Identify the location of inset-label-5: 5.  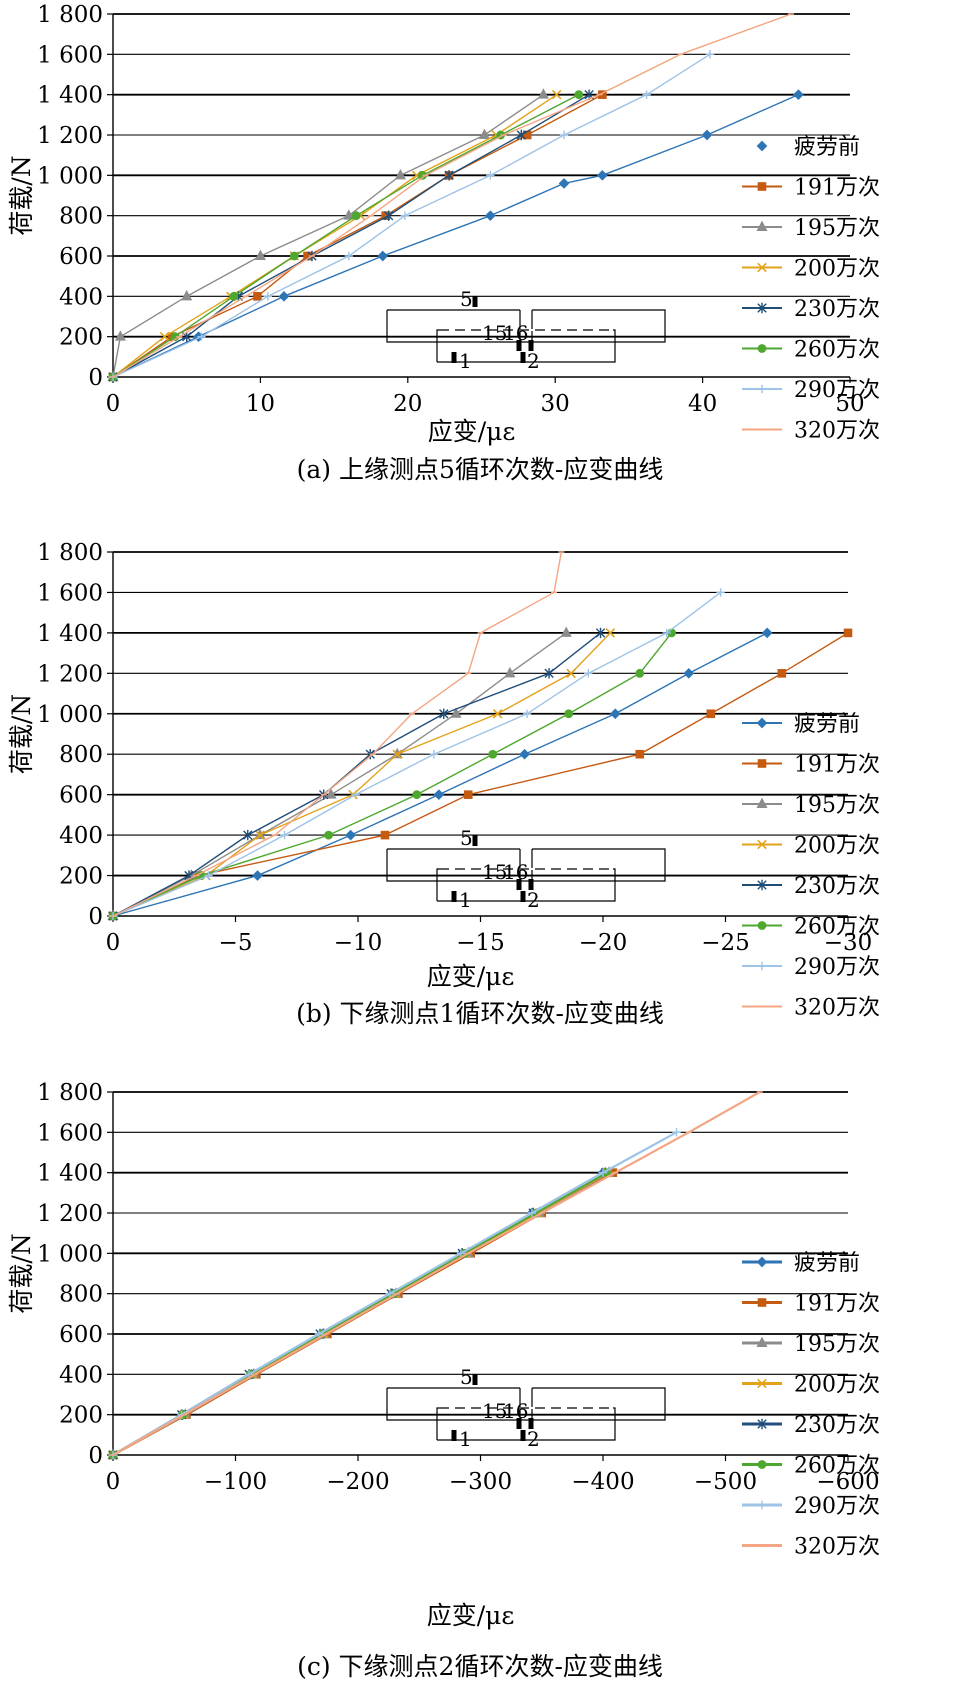
(466, 299).